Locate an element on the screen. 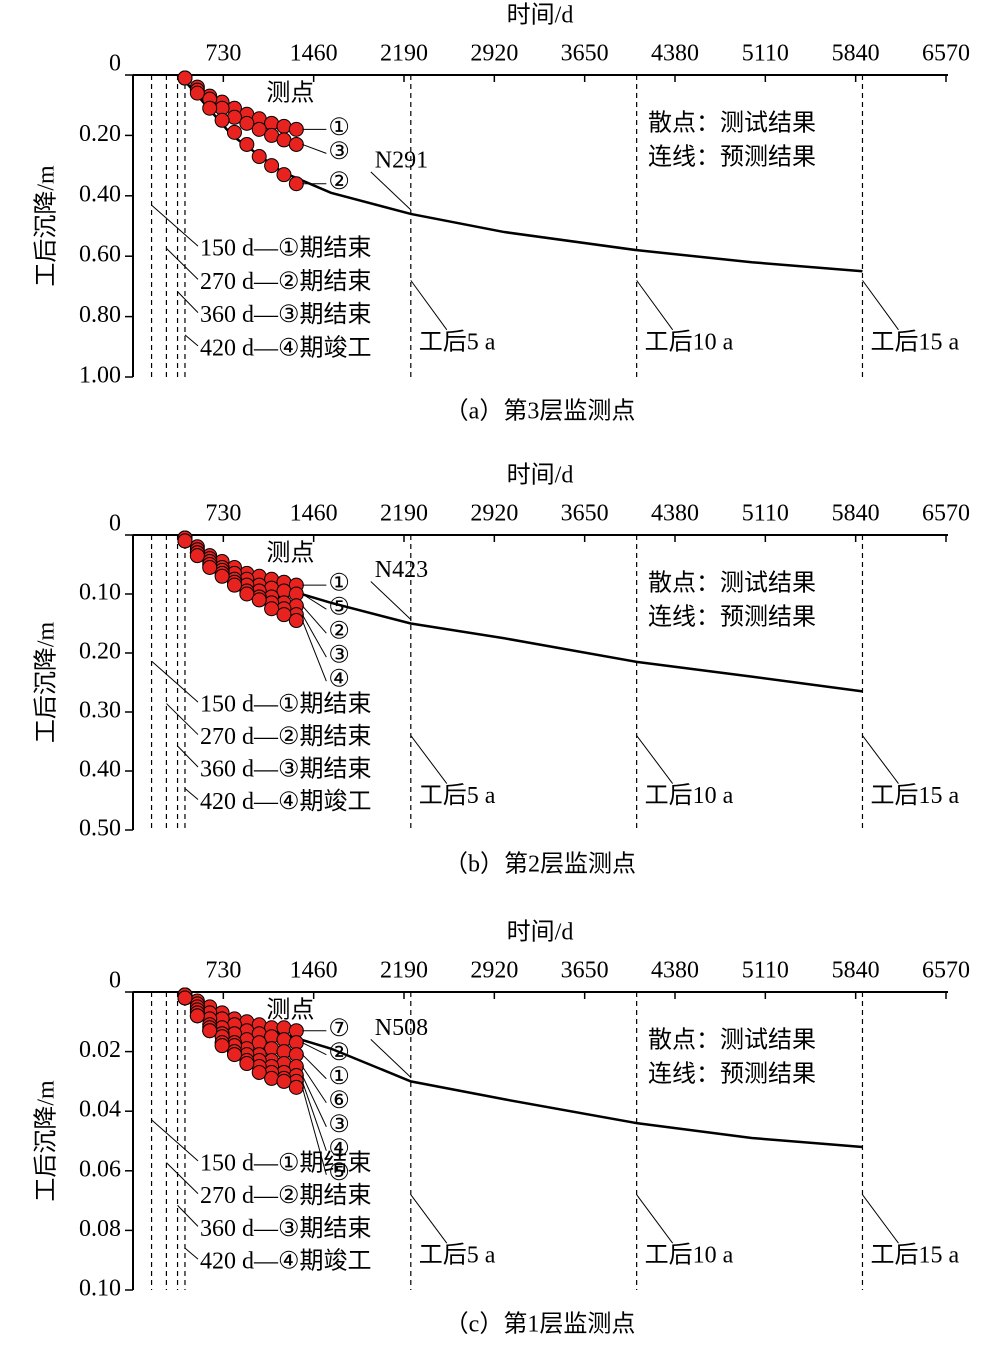  y-tick-label: 0.04 is located at coordinates (100, 1110).